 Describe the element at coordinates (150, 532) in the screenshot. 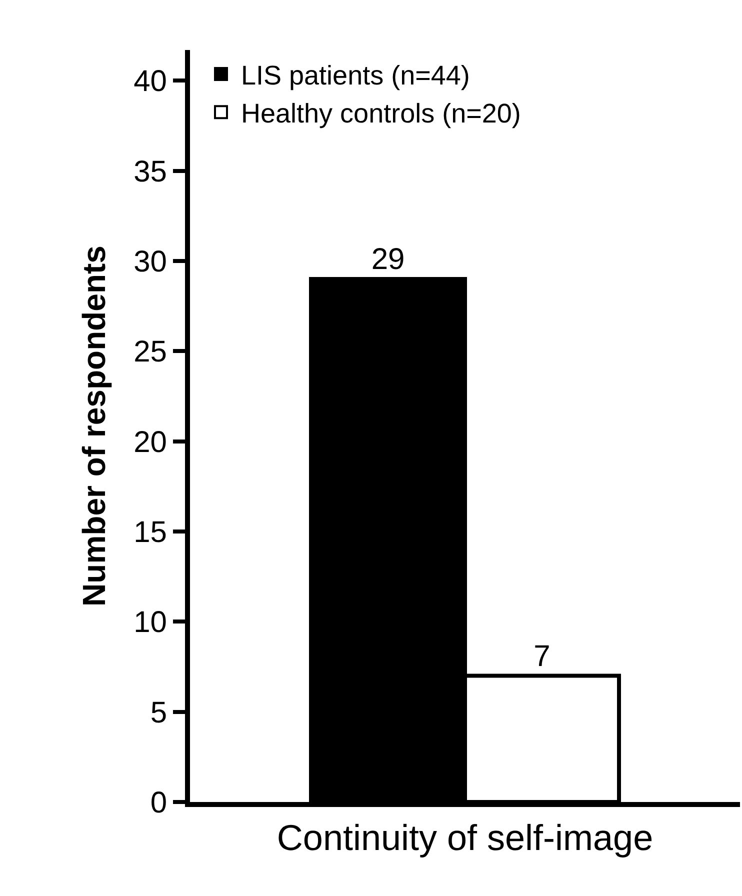

I see `y-tick-label: 15` at that location.